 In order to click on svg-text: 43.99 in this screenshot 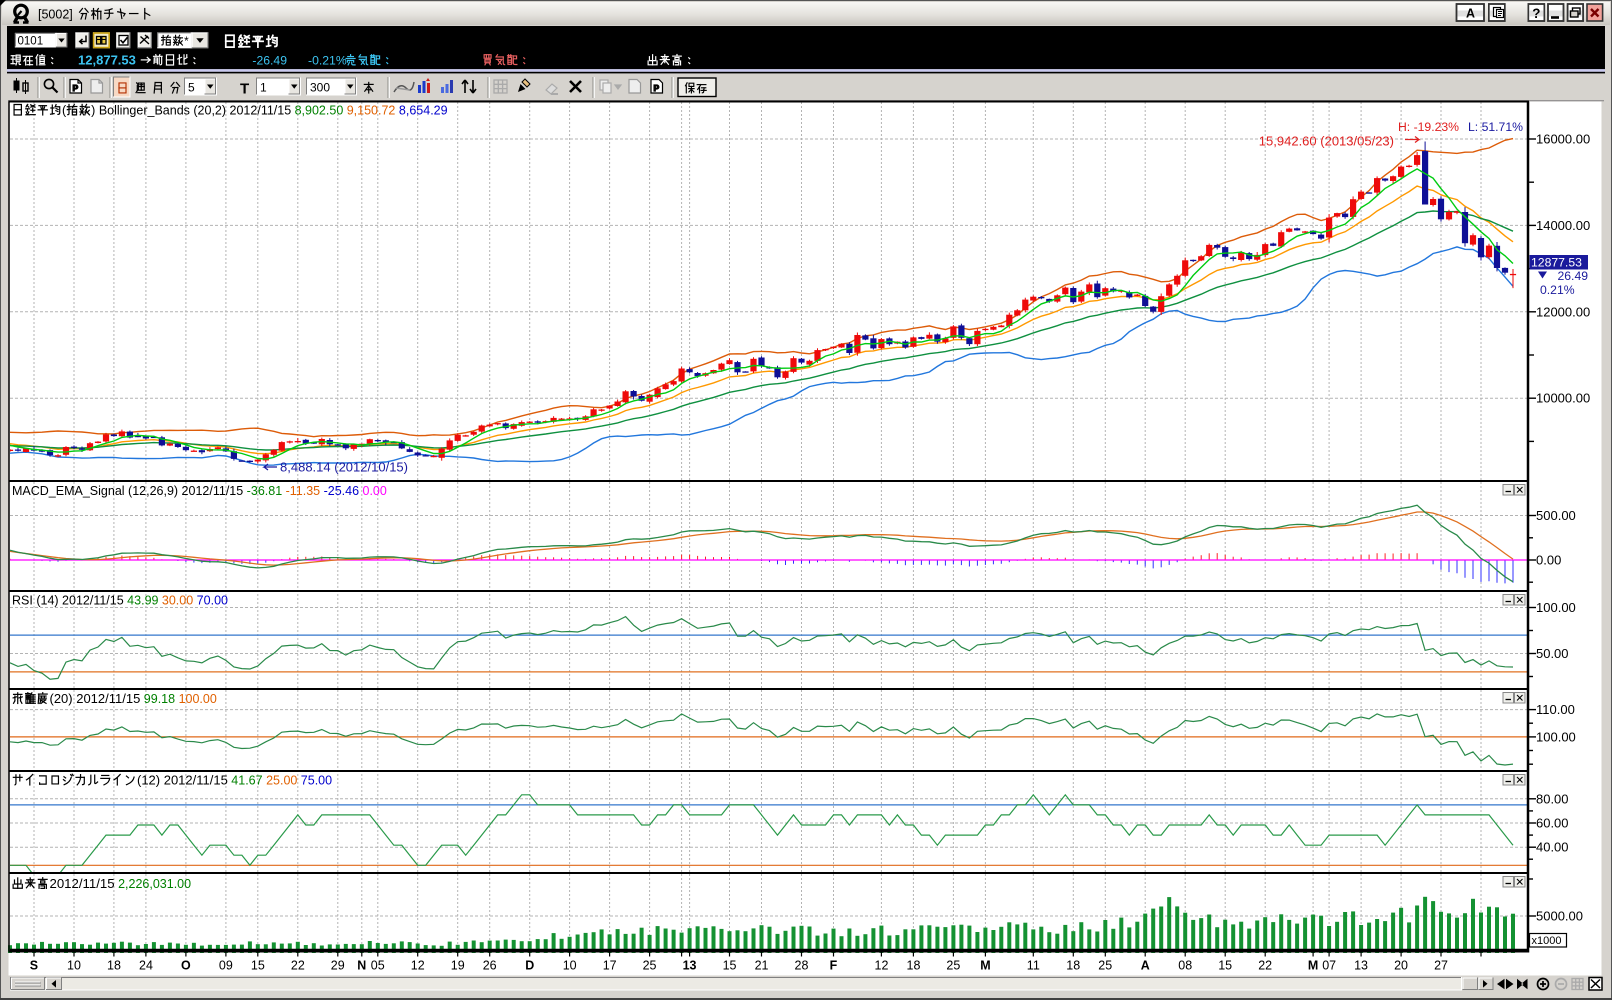, I will do `click(142, 601)`.